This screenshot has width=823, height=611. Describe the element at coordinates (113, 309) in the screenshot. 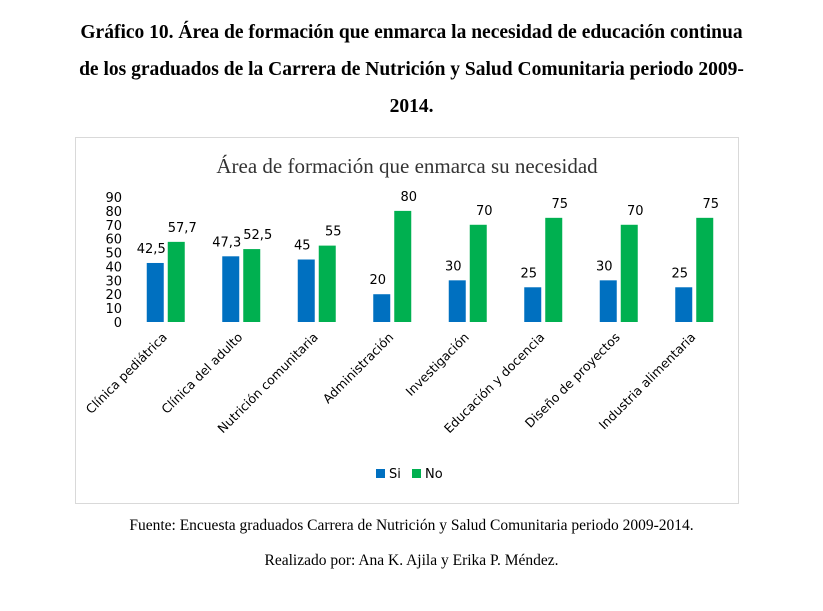

I see `y-tick-label: 10` at that location.